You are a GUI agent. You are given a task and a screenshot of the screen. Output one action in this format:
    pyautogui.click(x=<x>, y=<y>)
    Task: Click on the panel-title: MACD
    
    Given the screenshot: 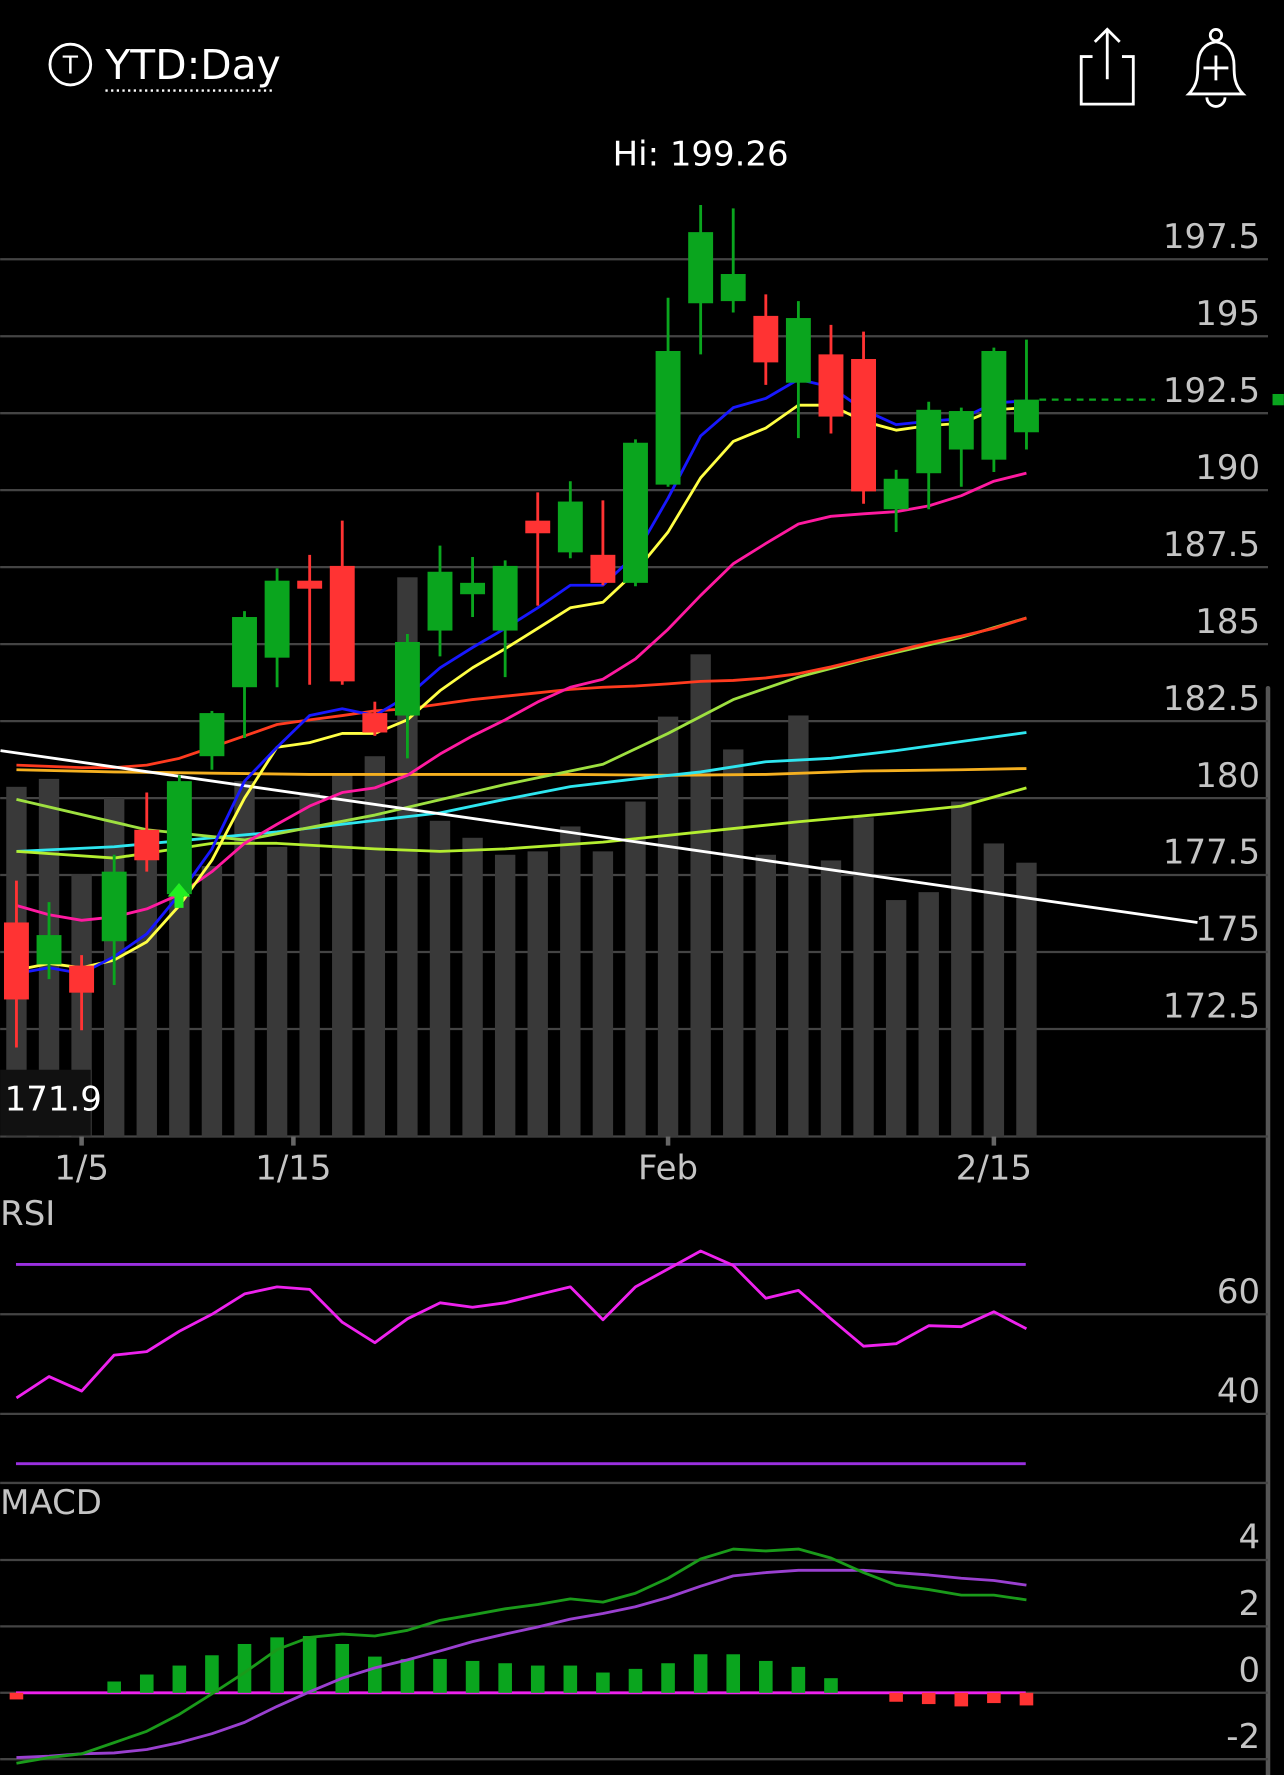 What is the action you would take?
    pyautogui.click(x=51, y=1503)
    